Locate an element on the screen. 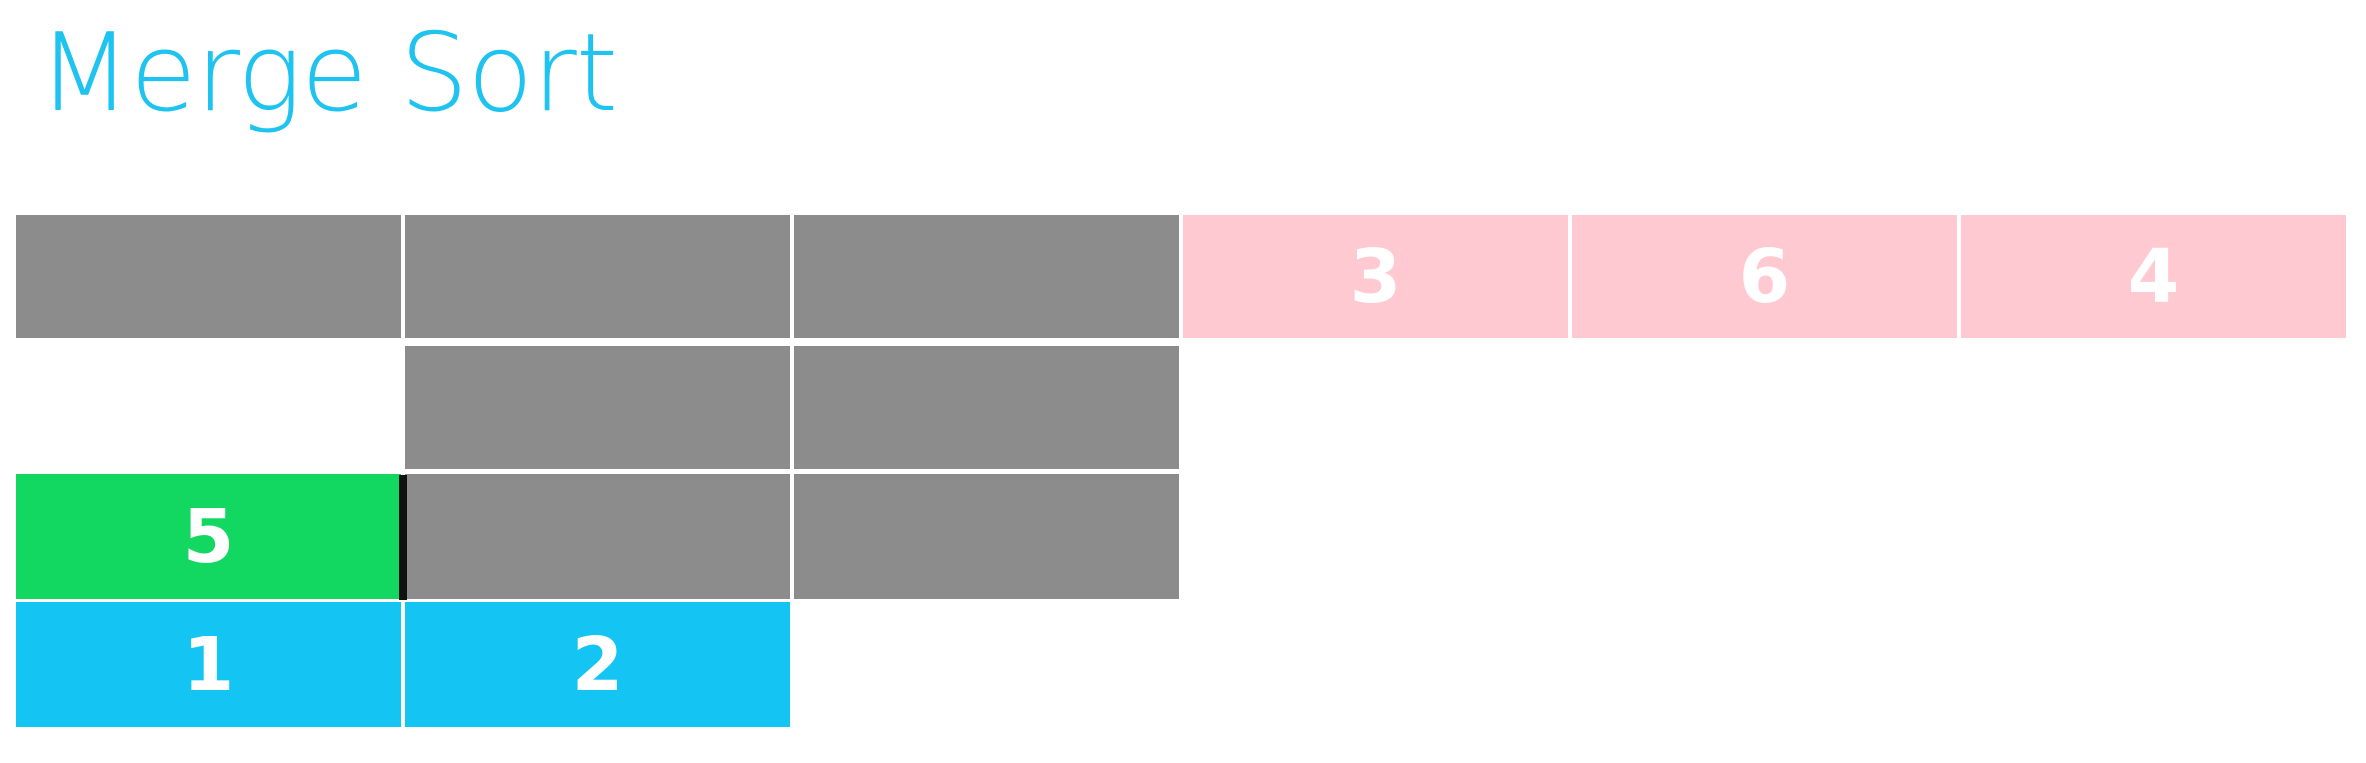 Image resolution: width=2366 pixels, height=763 pixels. merge-pointer-divider is located at coordinates (403, 537).